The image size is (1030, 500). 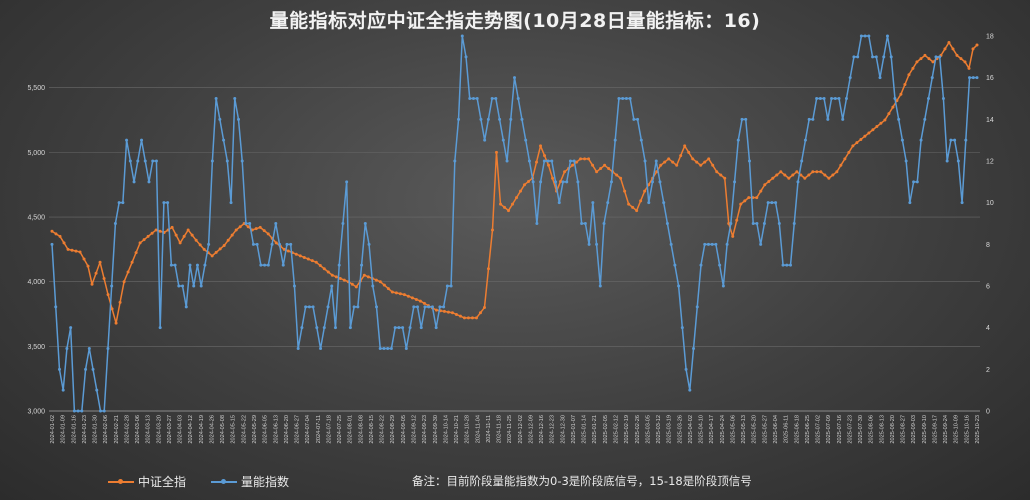 I want to click on legend-label-csi-all: 中证全指, so click(x=162, y=482).